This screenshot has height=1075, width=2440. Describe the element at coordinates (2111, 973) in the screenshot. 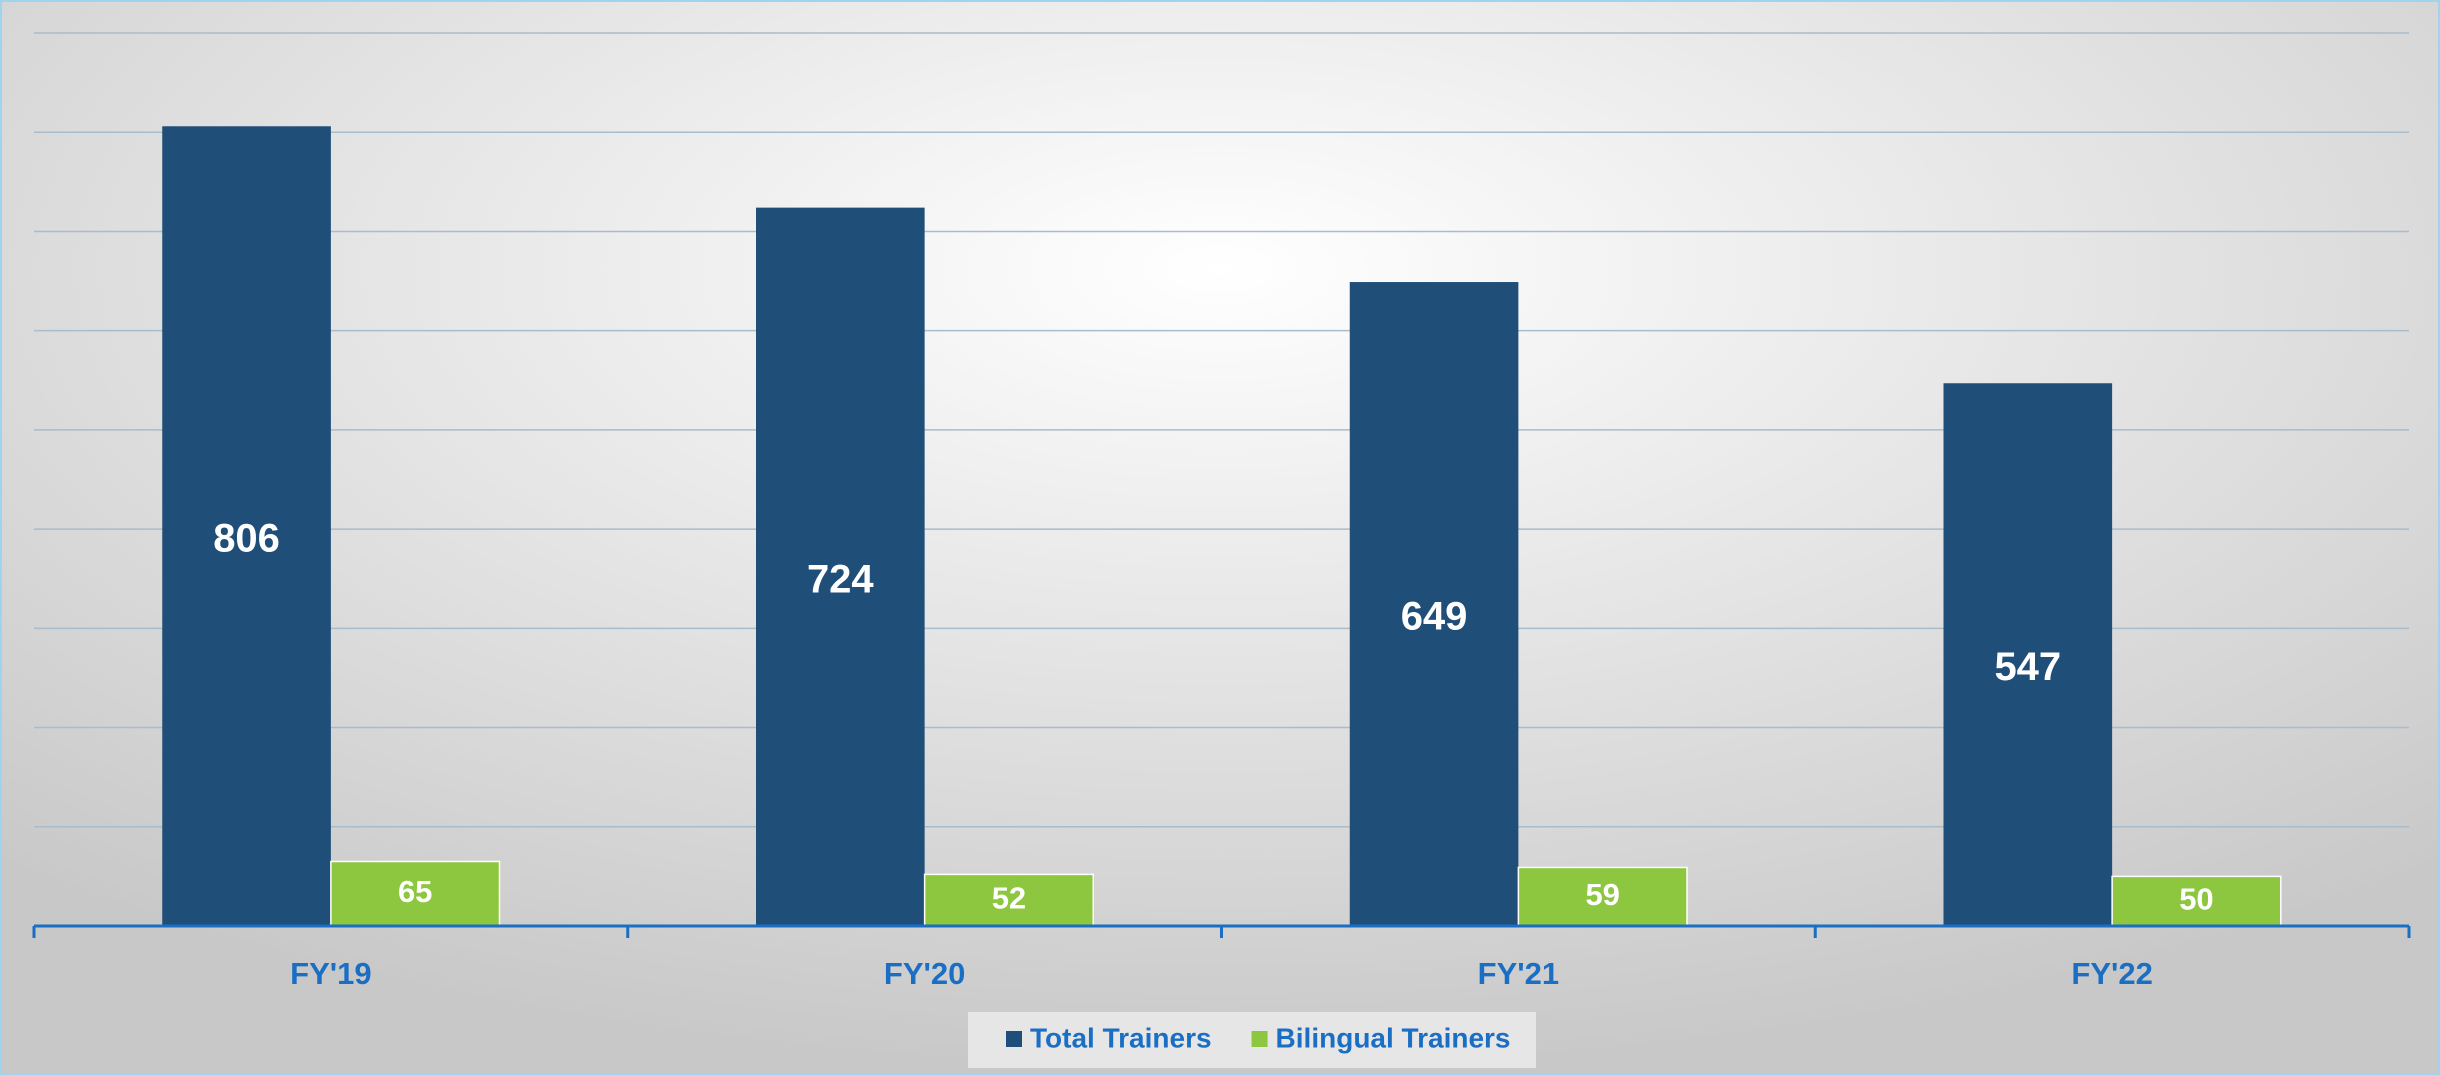

I see `x-tick-label: FY'22` at that location.